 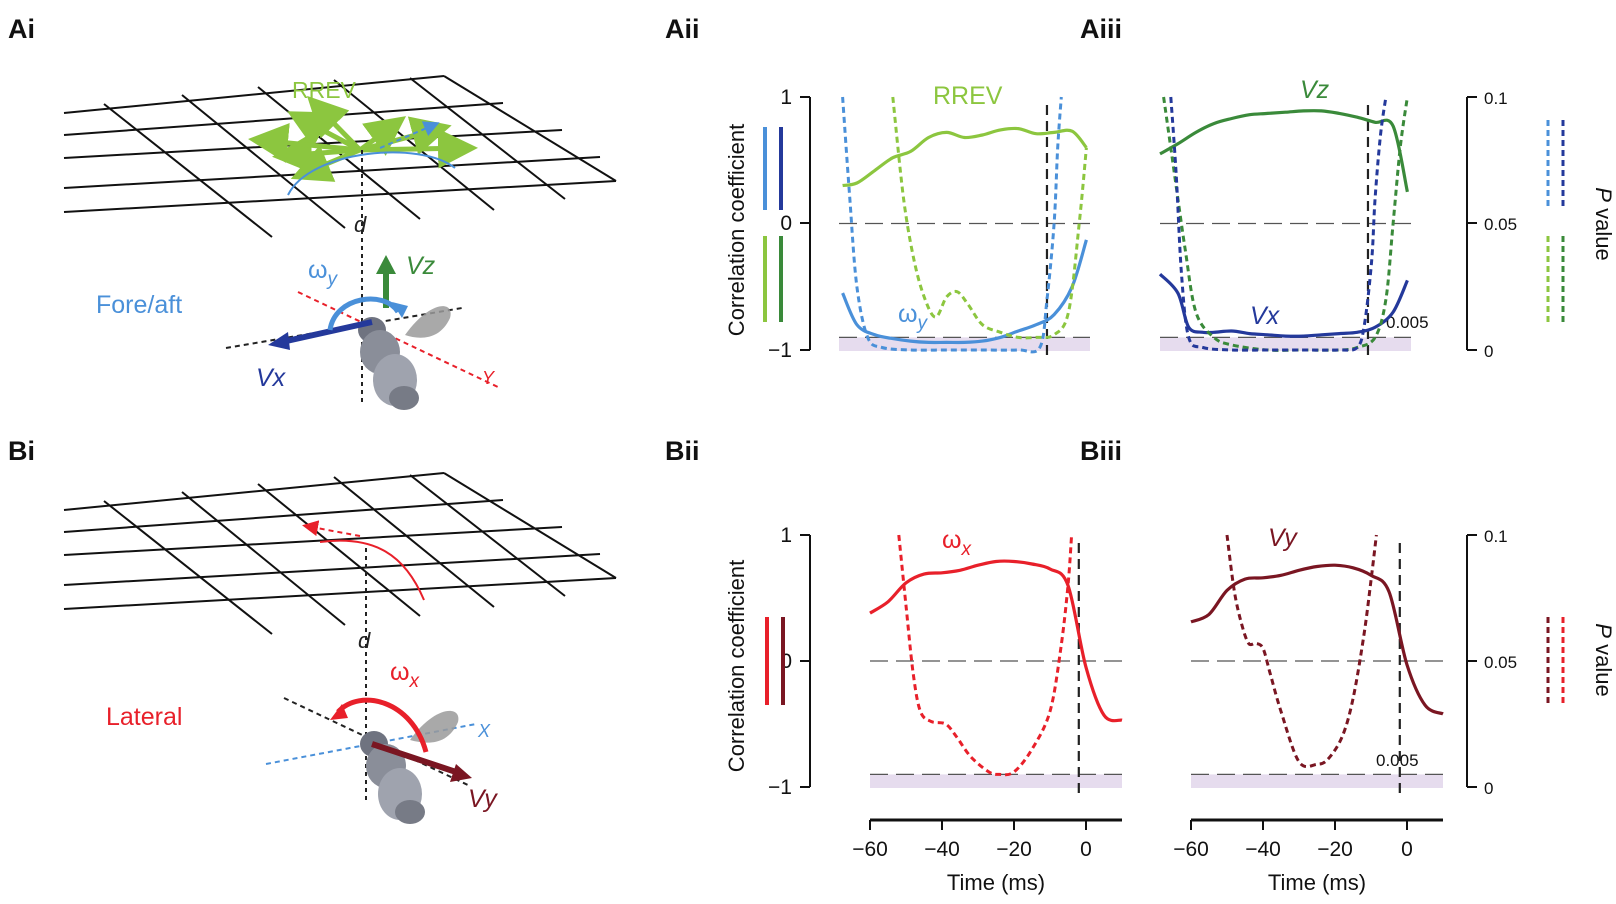 I want to click on vy-arrow, so click(x=414, y=758).